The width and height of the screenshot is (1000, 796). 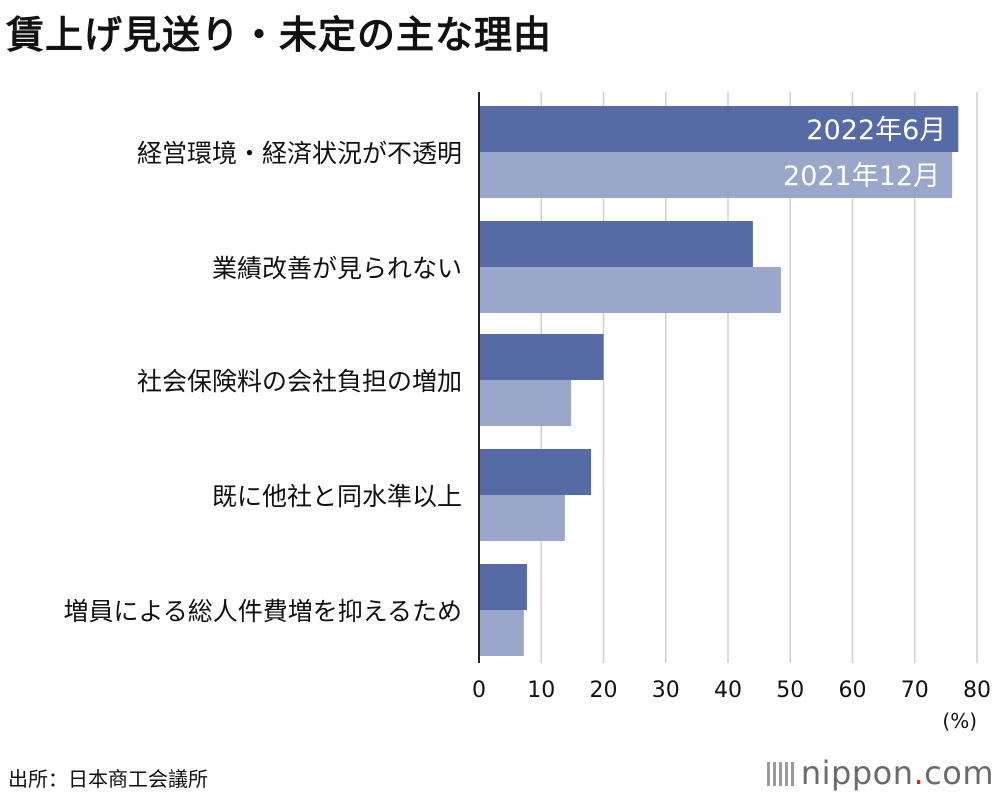 What do you see at coordinates (780, 774) in the screenshot?
I see `logo-stripes-icon` at bounding box center [780, 774].